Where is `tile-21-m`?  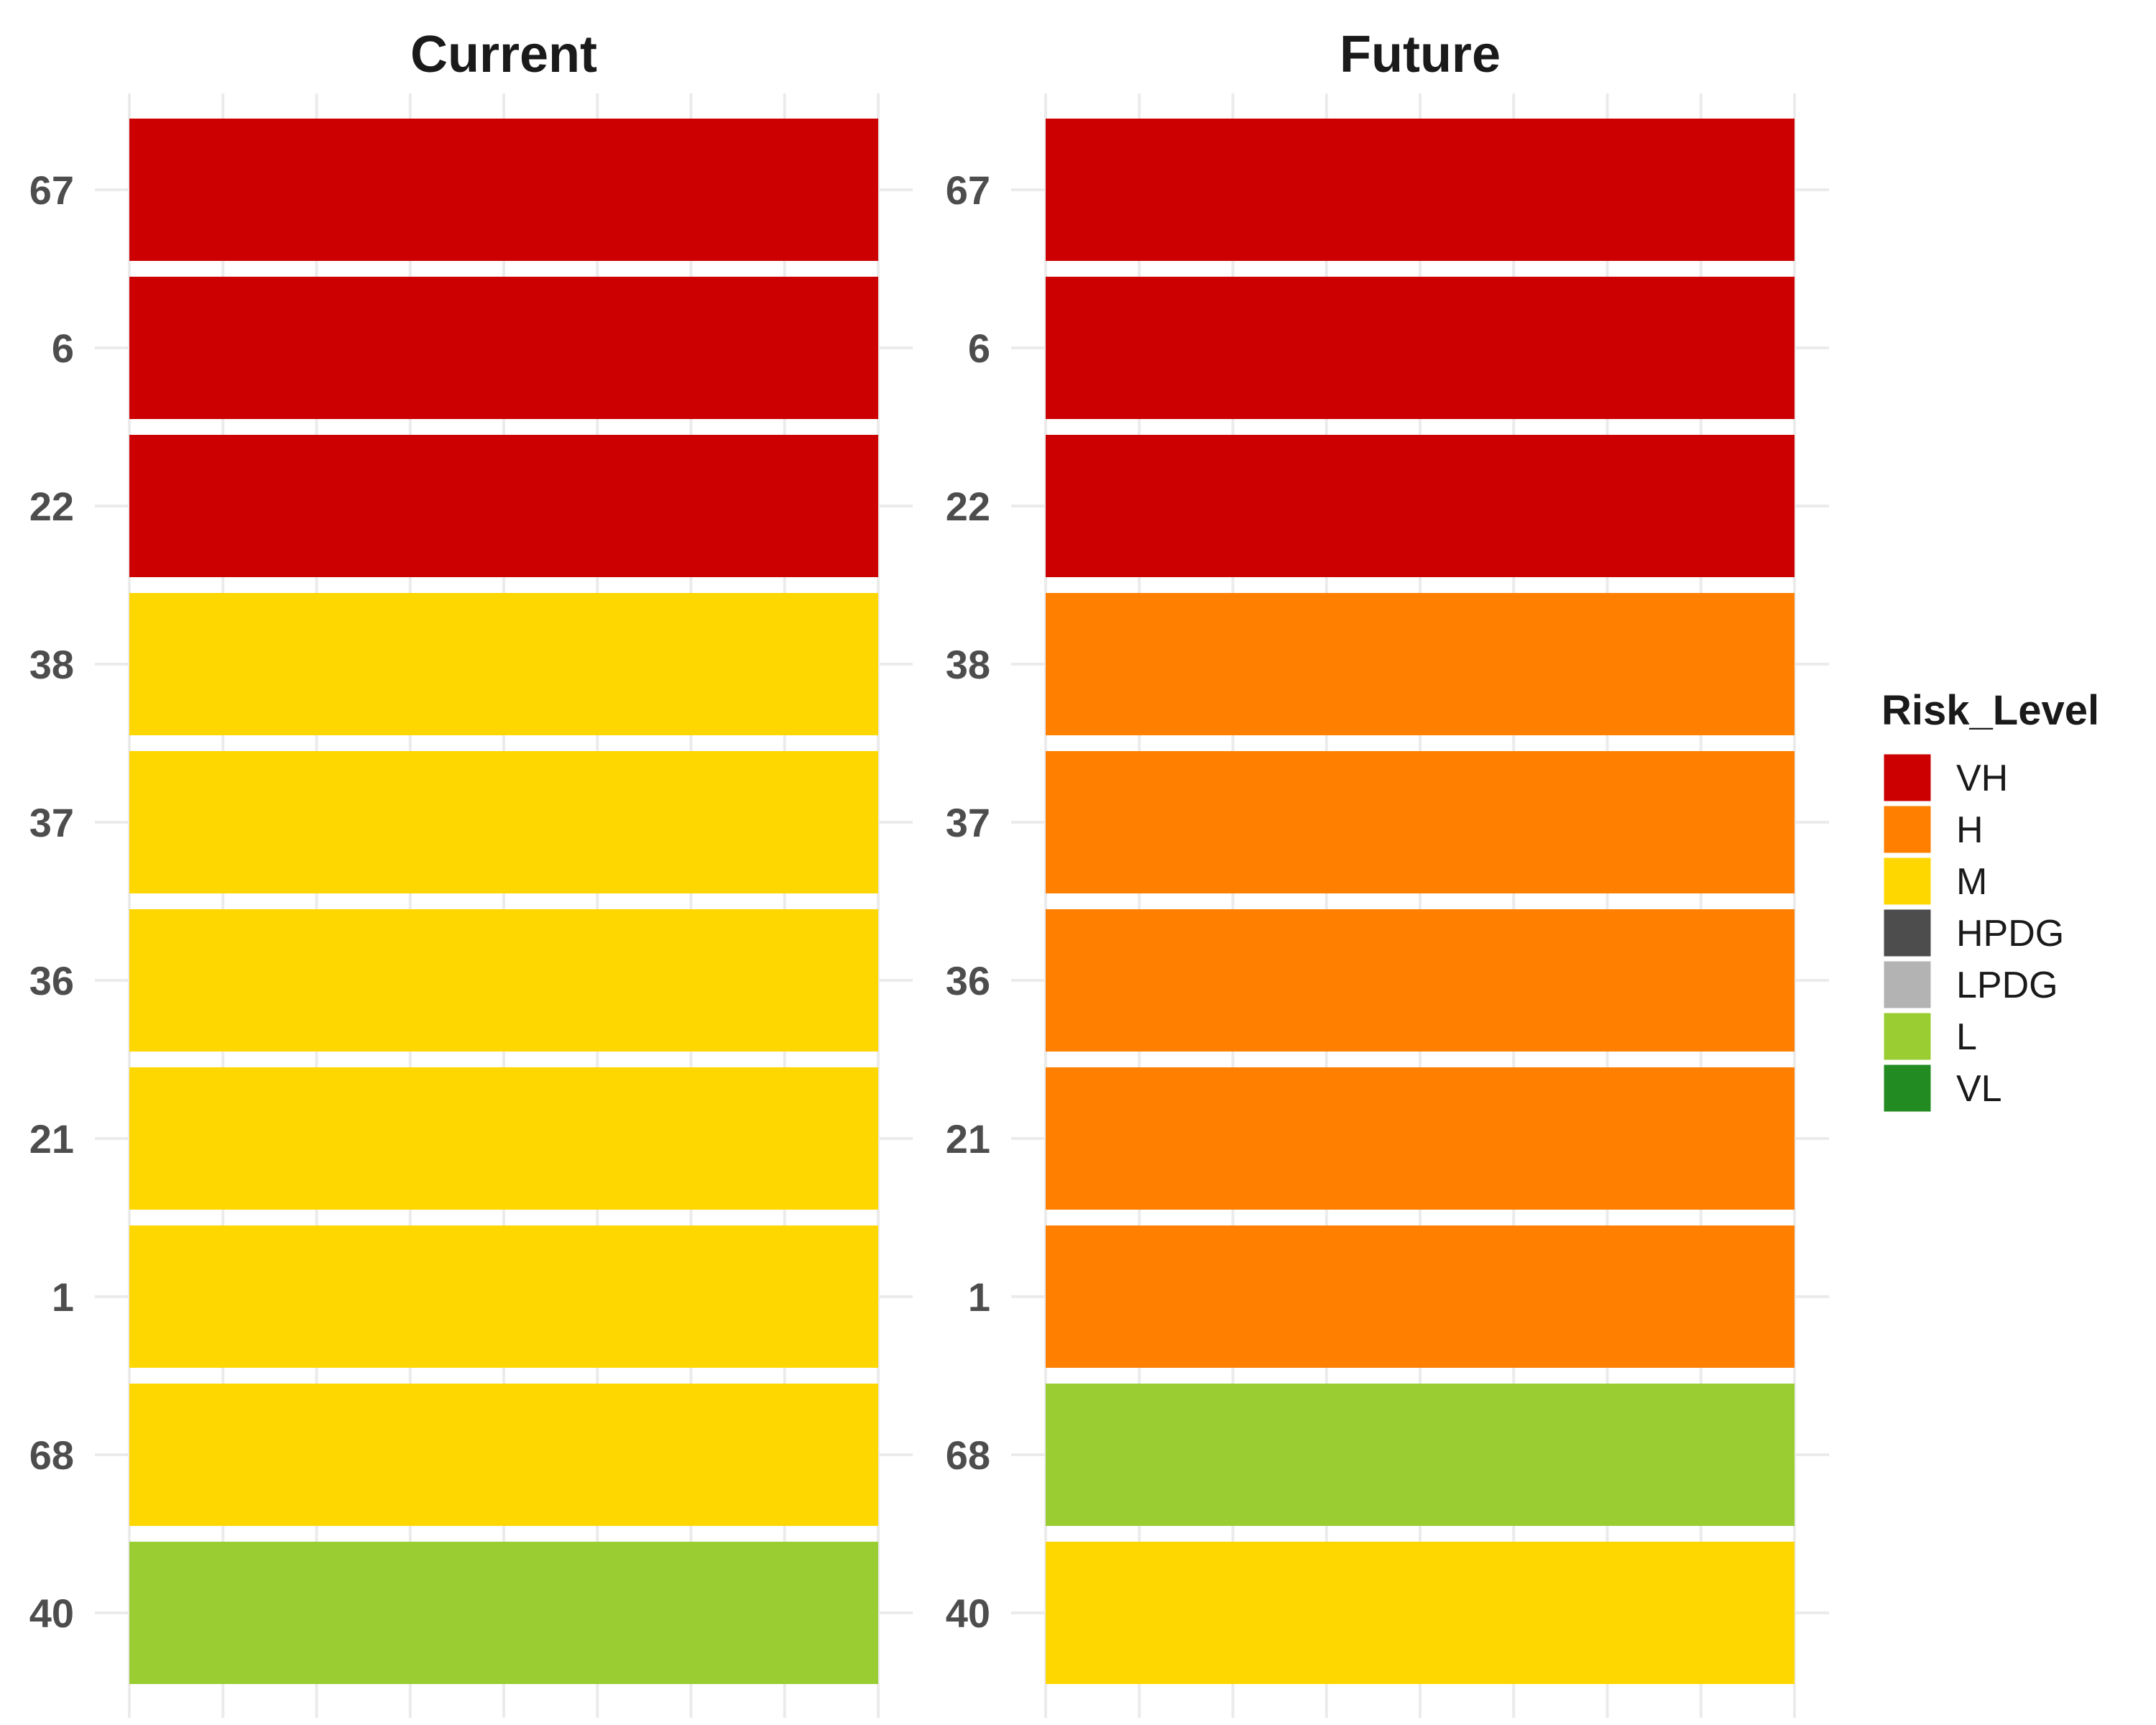 tile-21-m is located at coordinates (504, 1138).